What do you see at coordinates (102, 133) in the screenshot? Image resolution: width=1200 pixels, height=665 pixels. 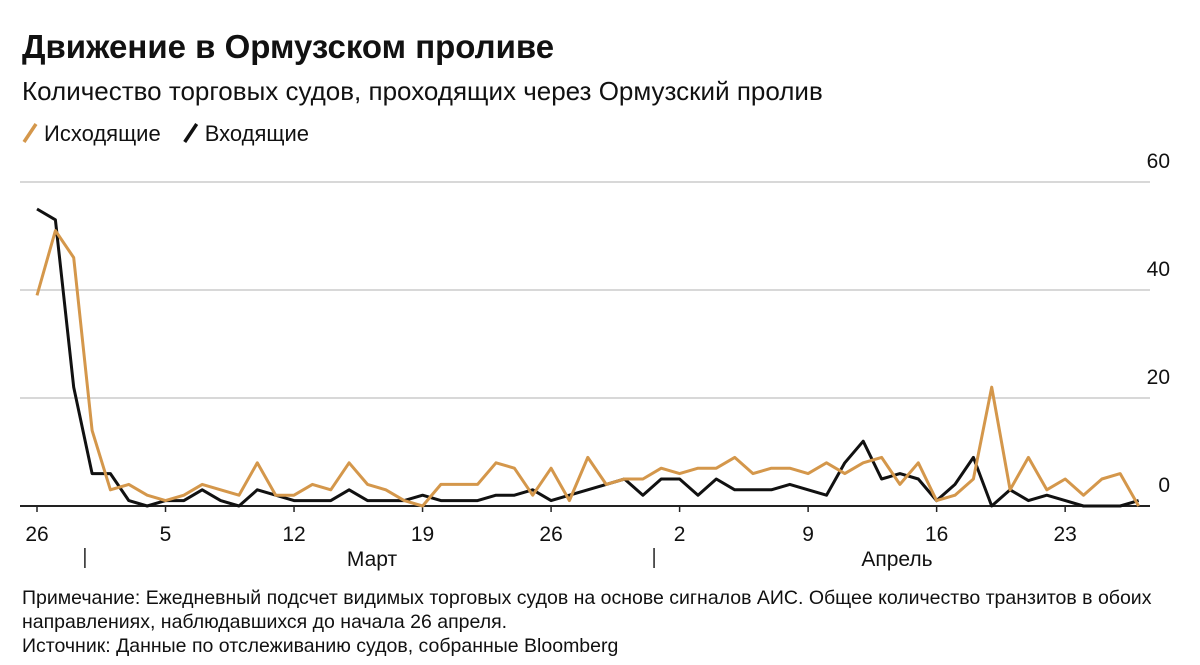 I see `legend-label: Исходящие` at bounding box center [102, 133].